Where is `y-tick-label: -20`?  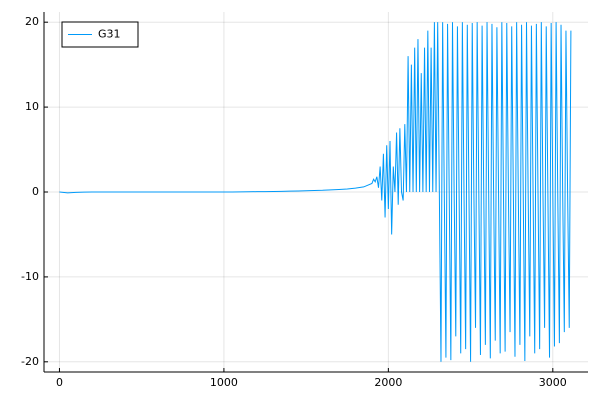 y-tick-label: -20 is located at coordinates (30, 361).